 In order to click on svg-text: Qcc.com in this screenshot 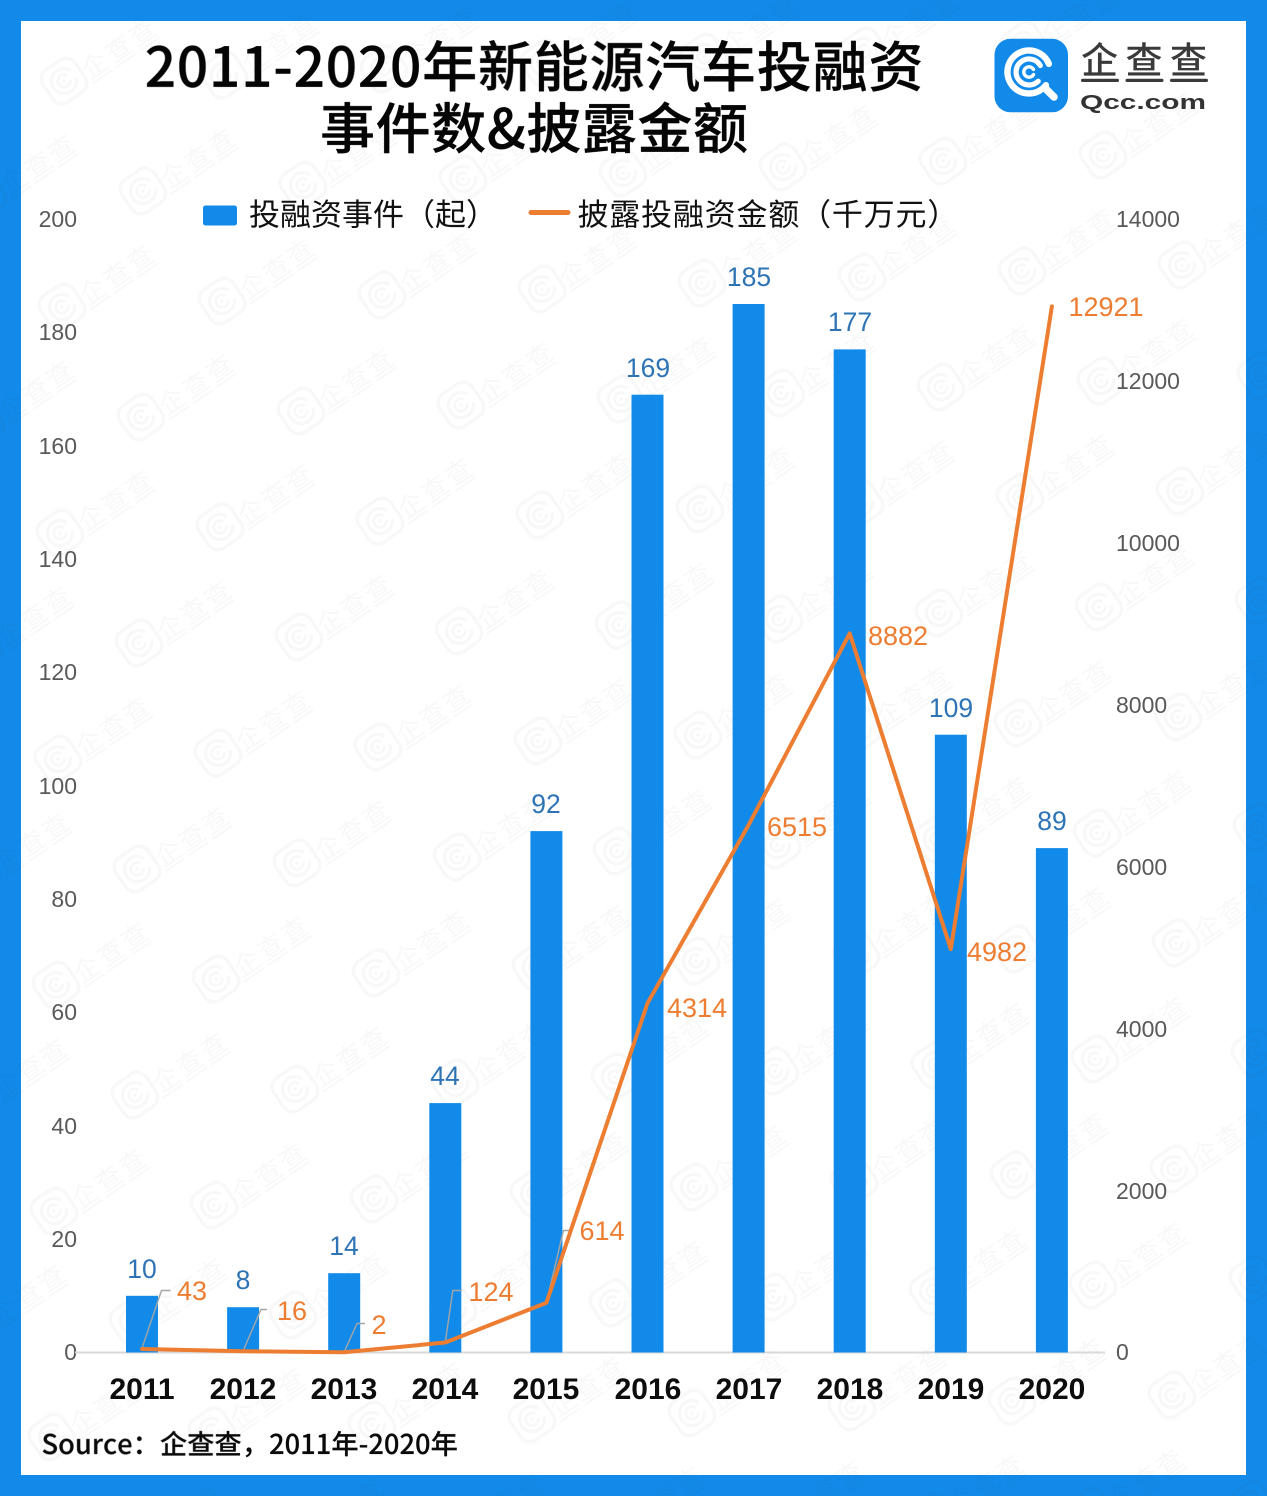, I will do `click(1143, 103)`.